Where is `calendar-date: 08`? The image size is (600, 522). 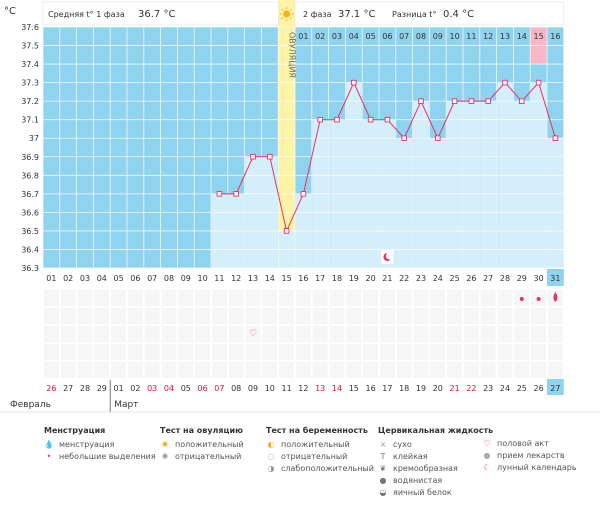 calendar-date: 08 is located at coordinates (236, 388).